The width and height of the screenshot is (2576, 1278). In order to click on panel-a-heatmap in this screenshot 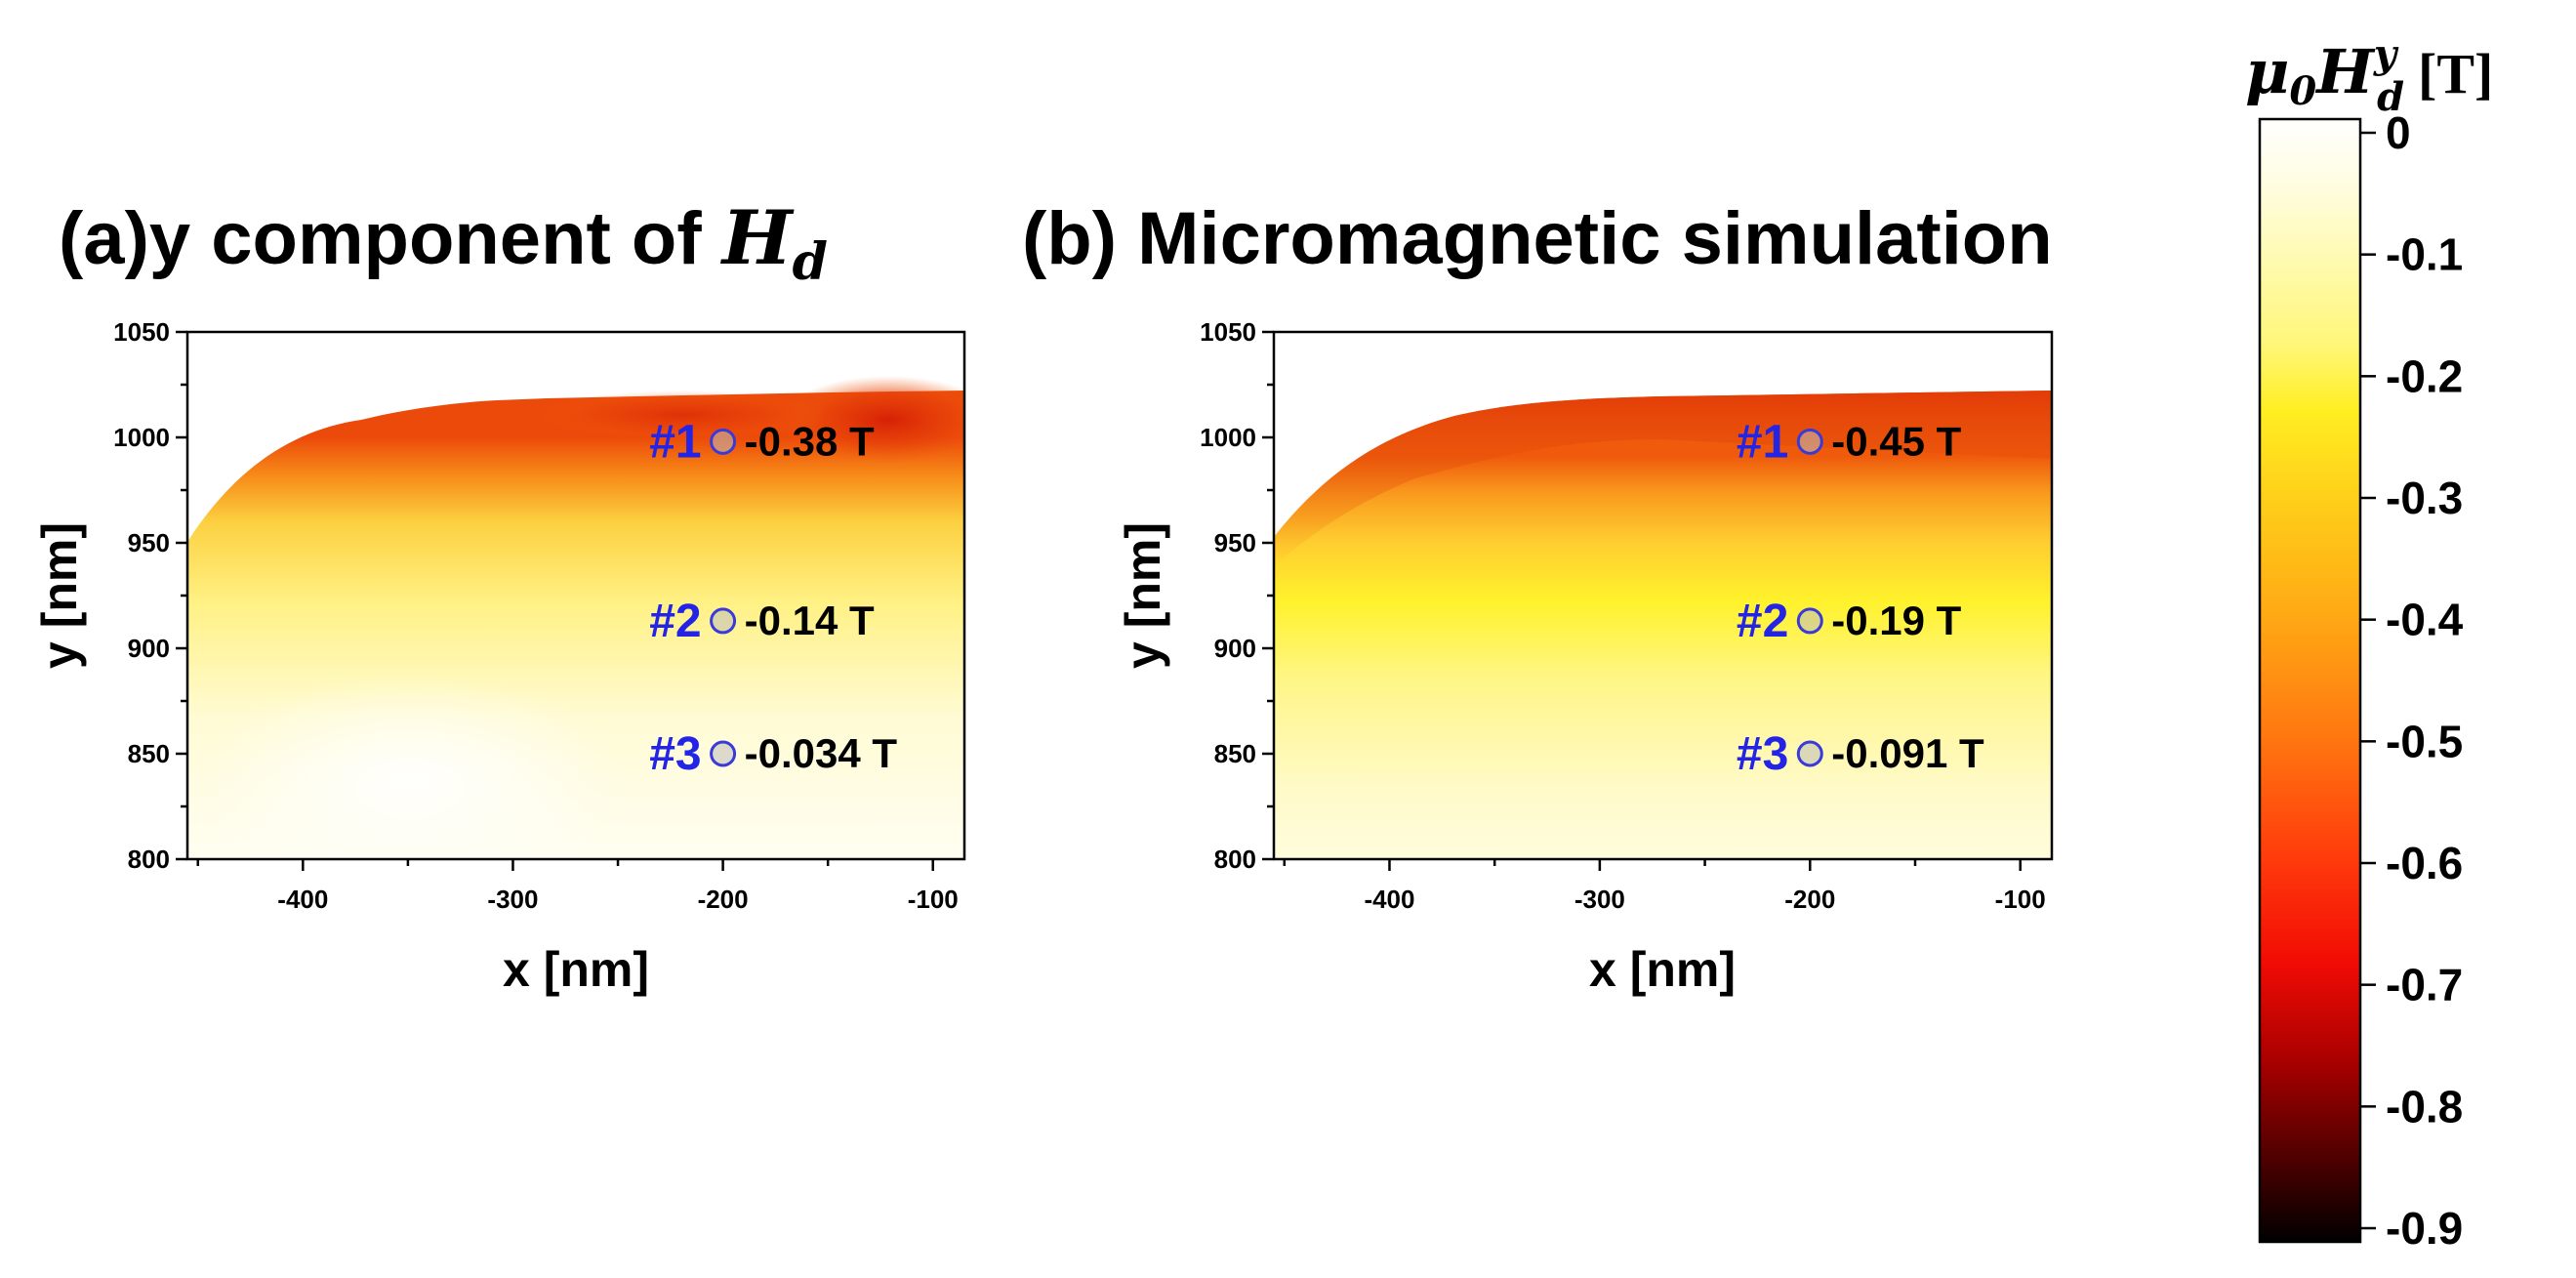, I will do `click(575, 617)`.